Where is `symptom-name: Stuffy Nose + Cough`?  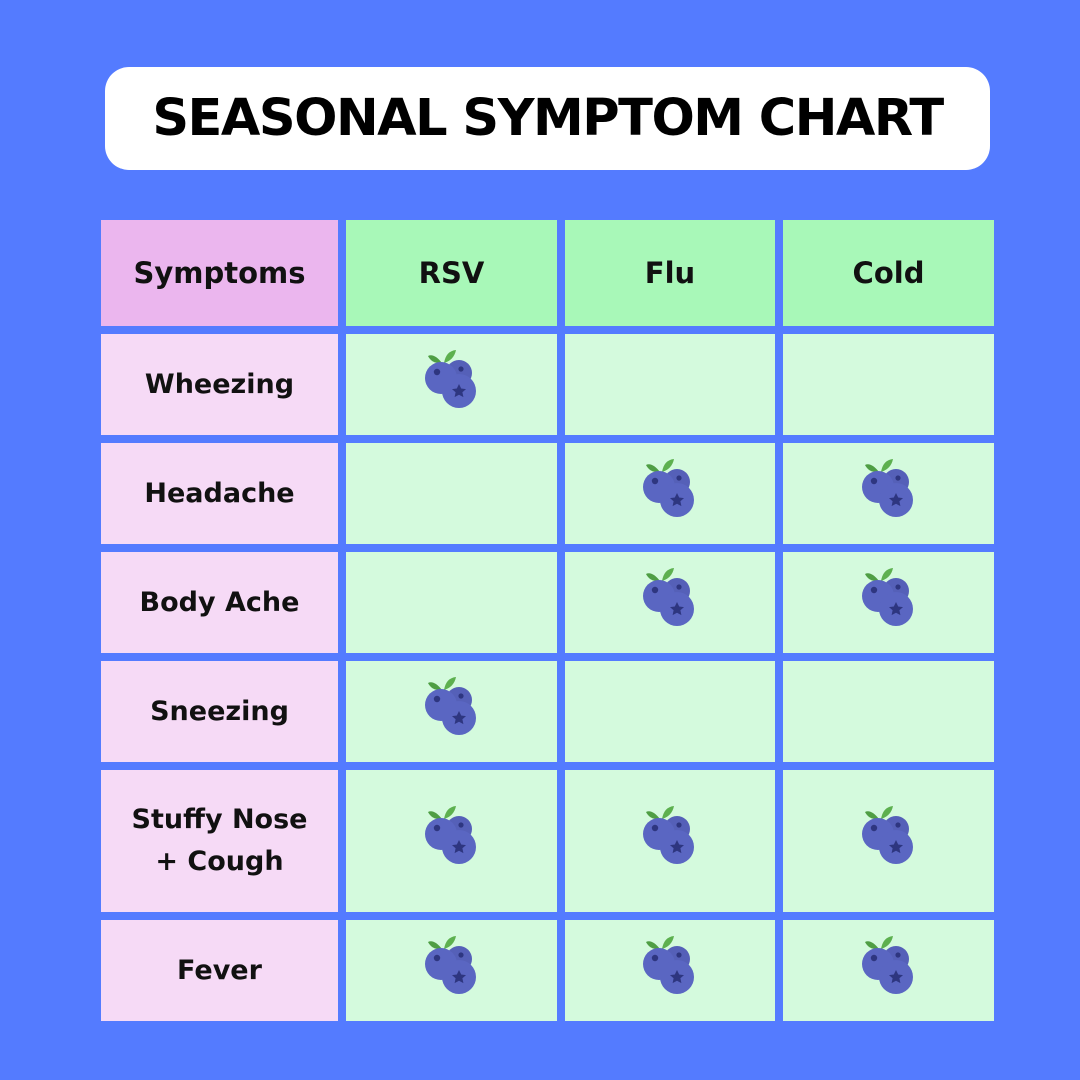 symptom-name: Stuffy Nose + Cough is located at coordinates (219, 840).